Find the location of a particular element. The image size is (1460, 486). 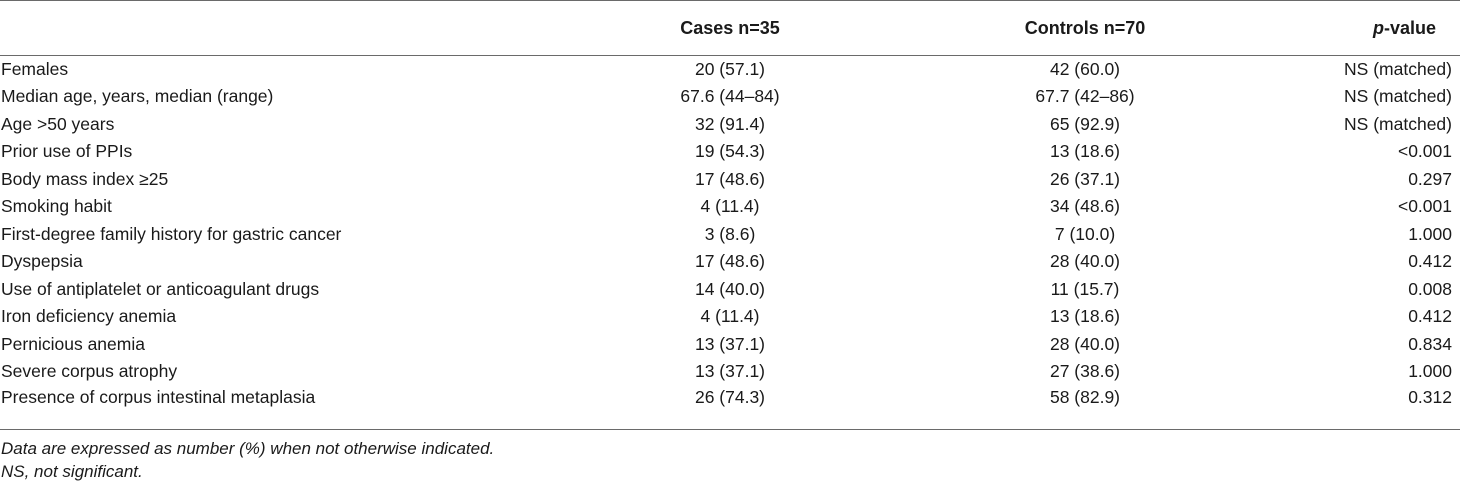

row-label: Prior use of PPIs is located at coordinates (67, 151).